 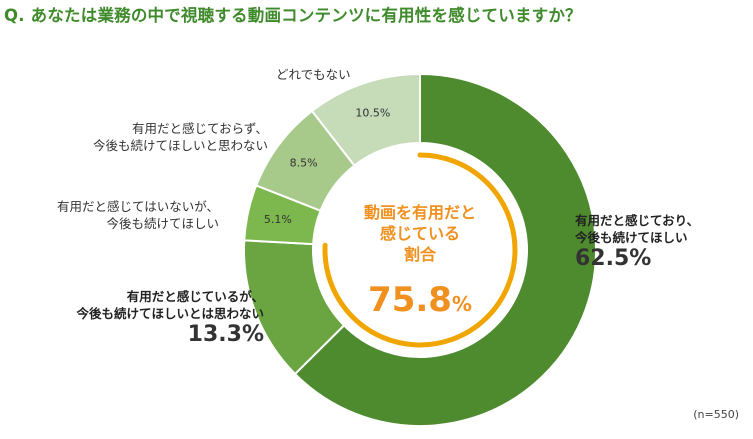 I want to click on center-caption-line3: 割合, so click(x=419, y=254).